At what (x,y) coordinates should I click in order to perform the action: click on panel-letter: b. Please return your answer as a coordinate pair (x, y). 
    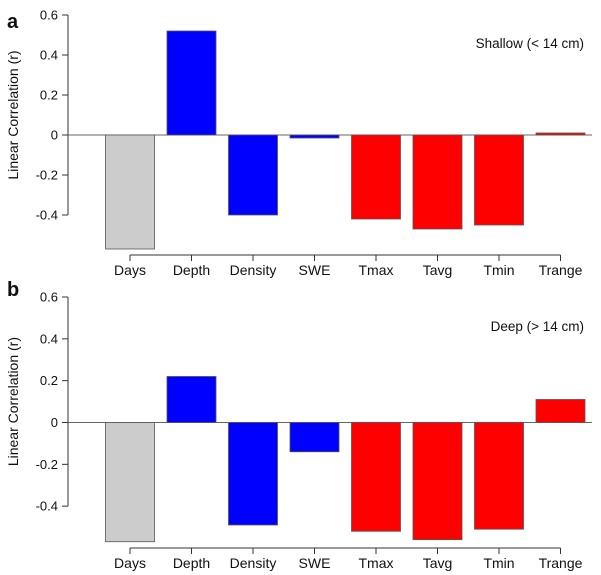
    Looking at the image, I should click on (13, 290).